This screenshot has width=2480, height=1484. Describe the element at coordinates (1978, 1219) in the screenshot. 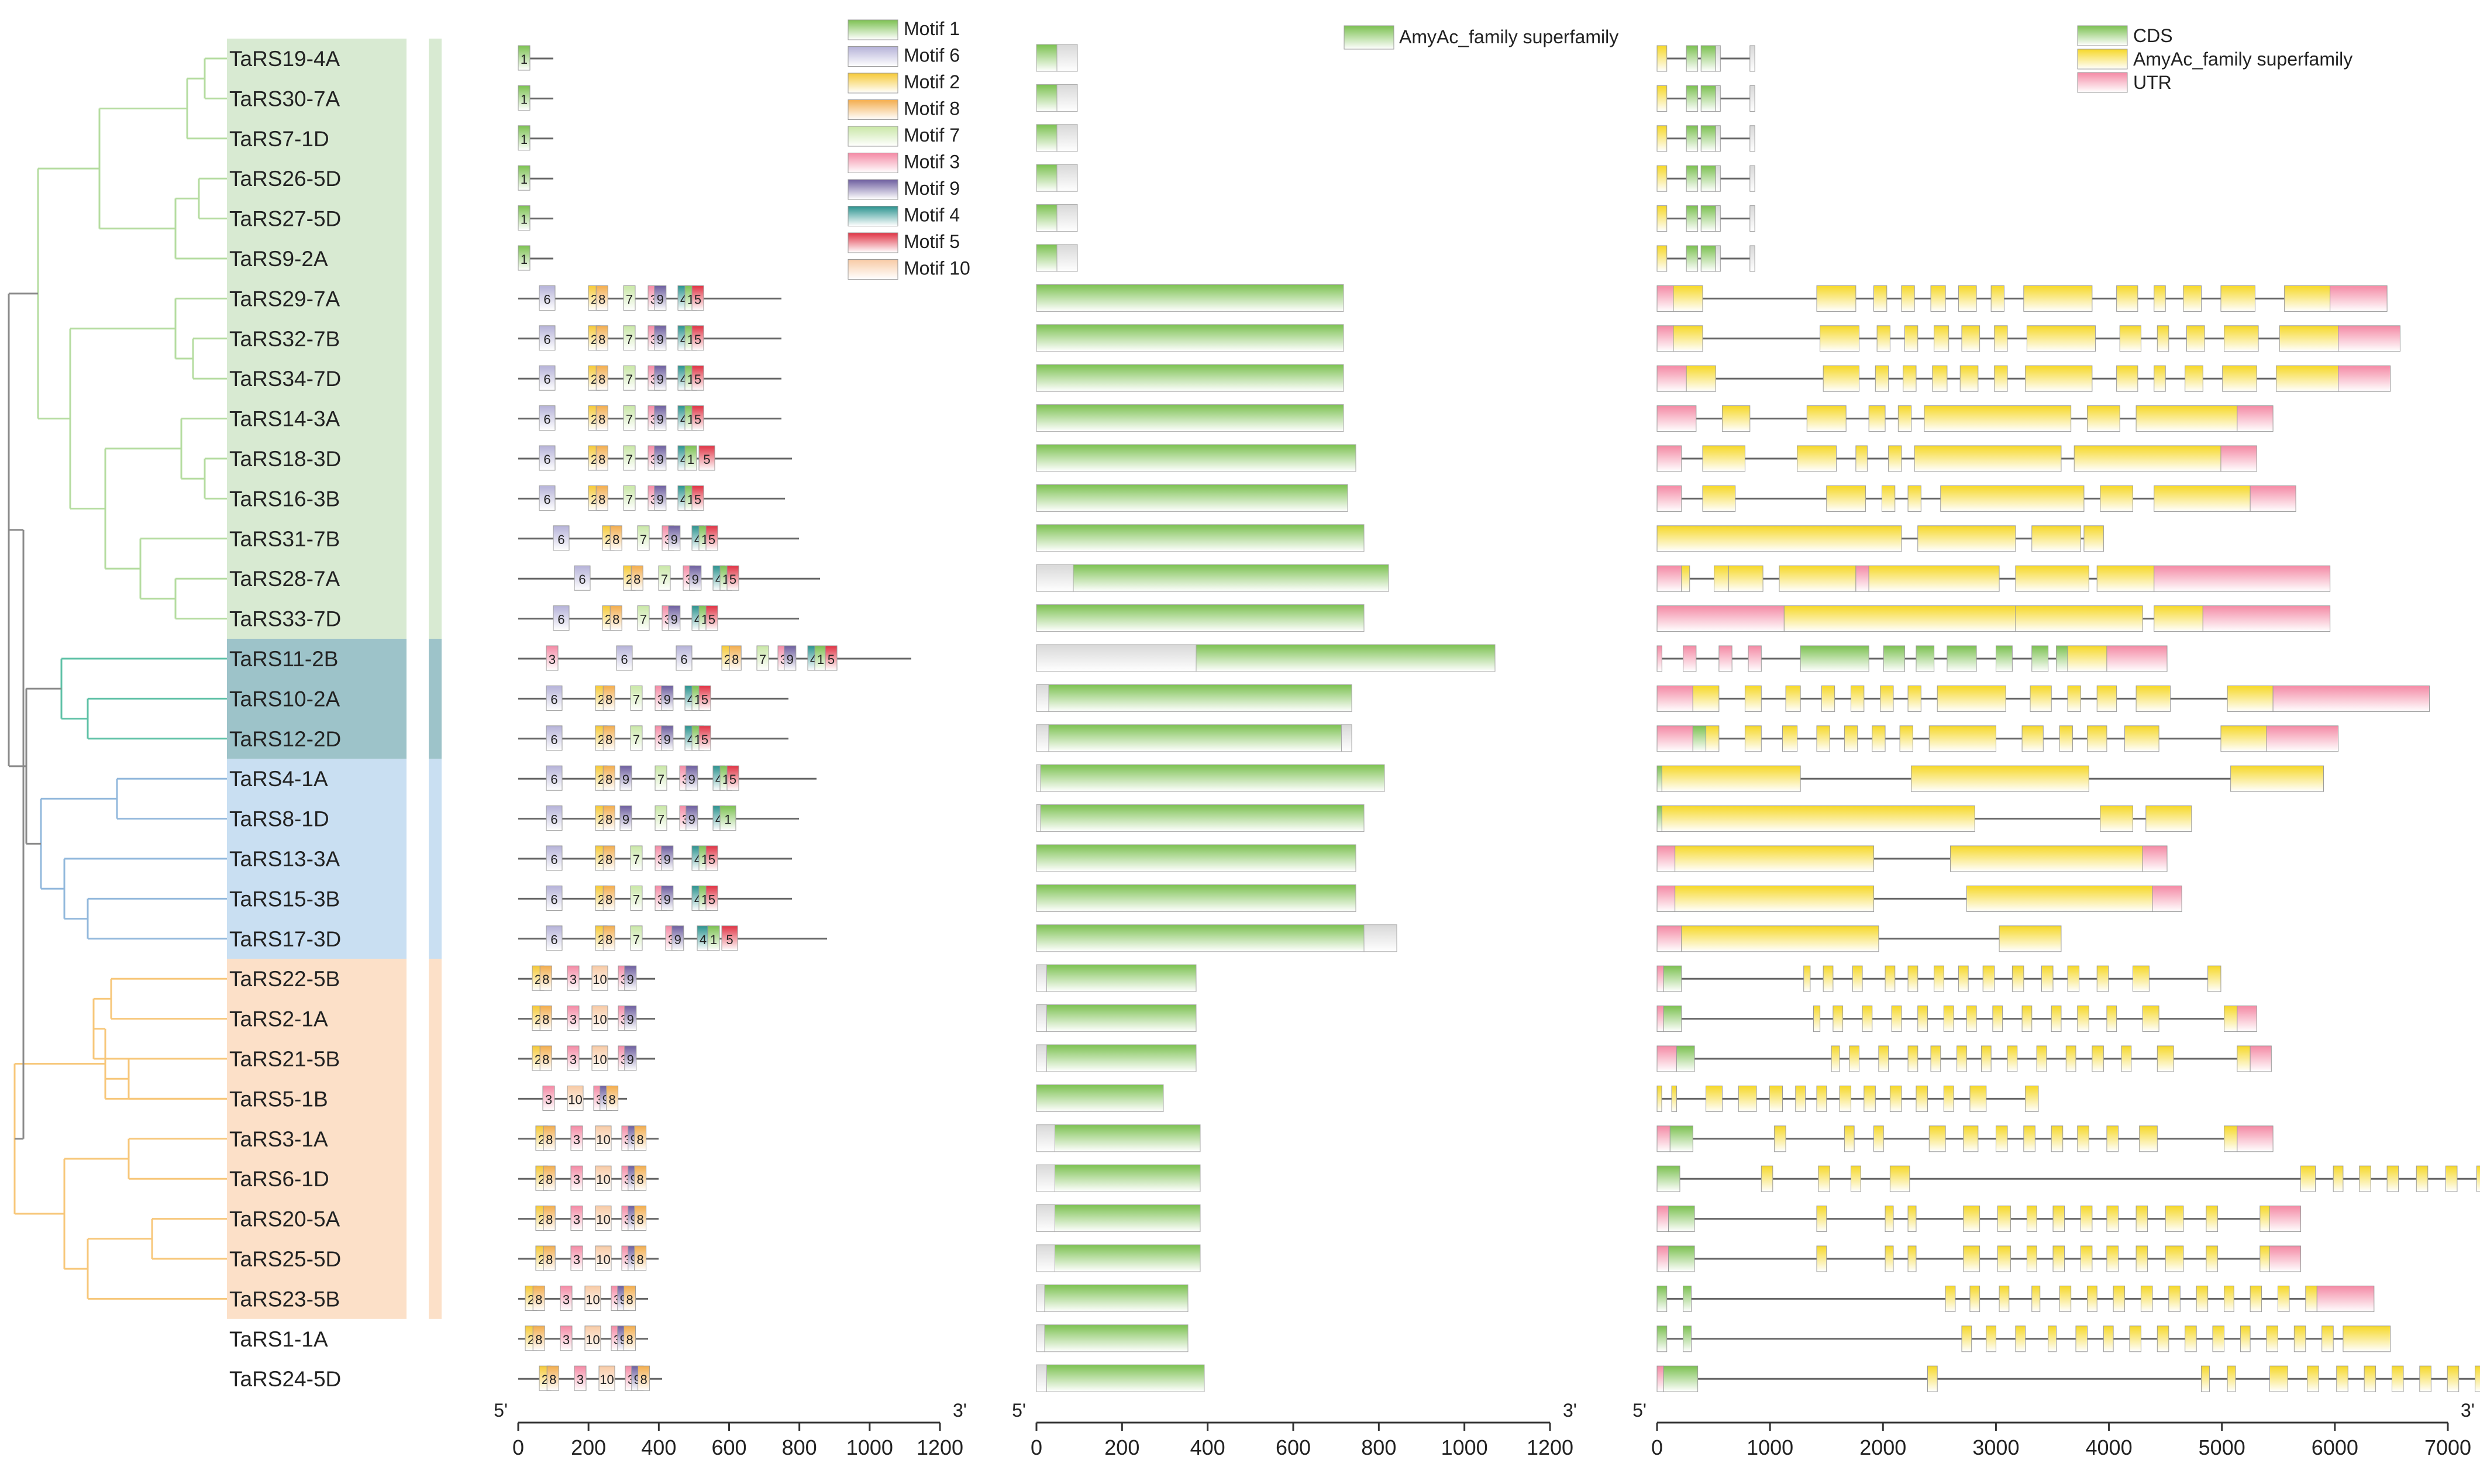

I see `gene-row` at that location.